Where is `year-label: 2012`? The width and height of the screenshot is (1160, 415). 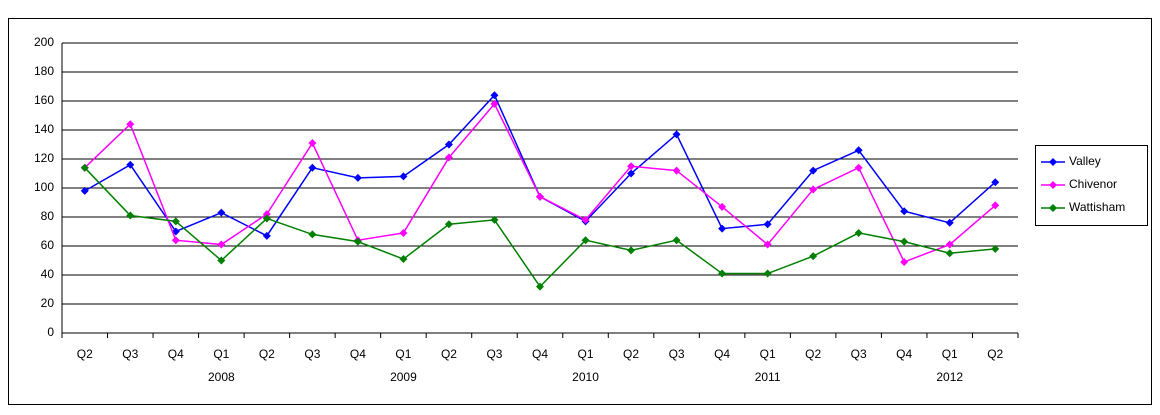
year-label: 2012 is located at coordinates (949, 377).